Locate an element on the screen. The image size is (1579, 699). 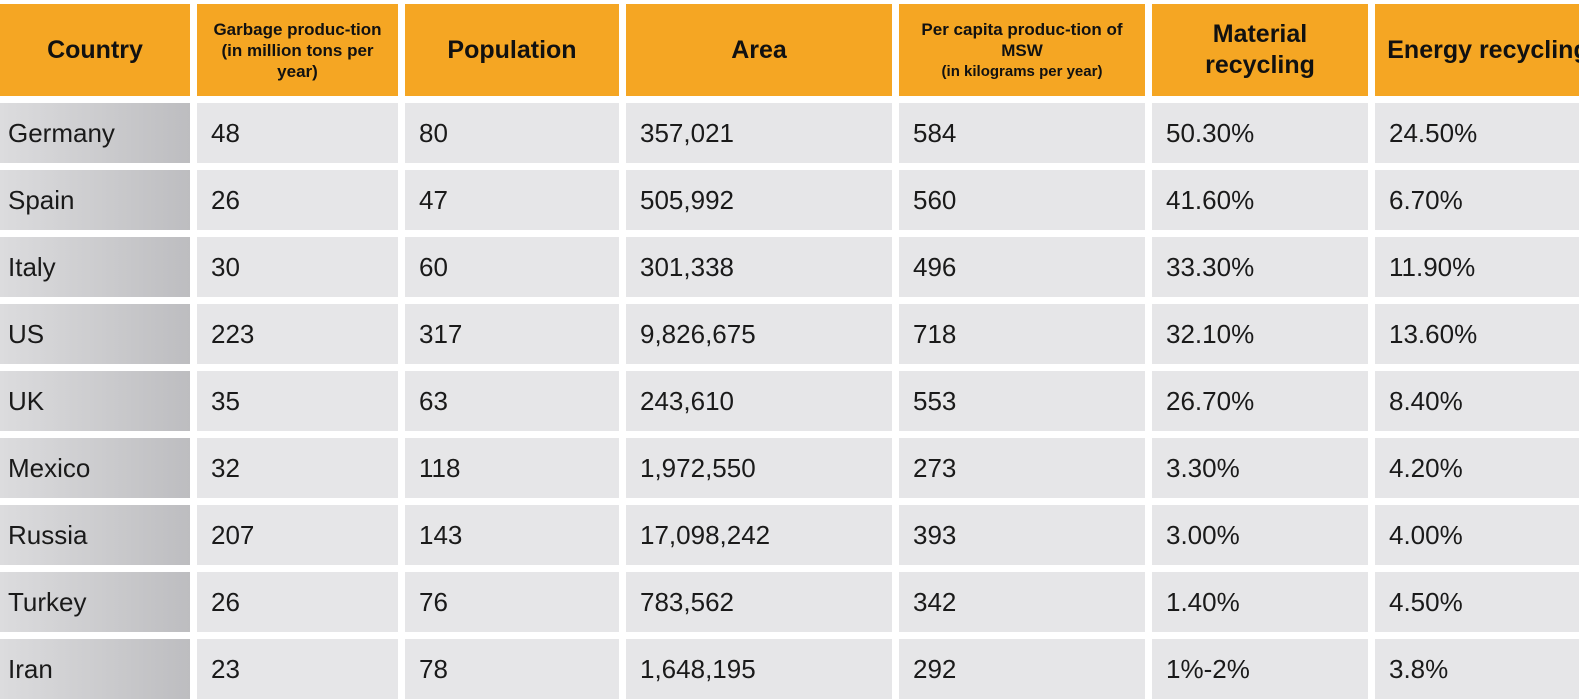
table-cell-per_capita: 273 is located at coordinates (1022, 468).